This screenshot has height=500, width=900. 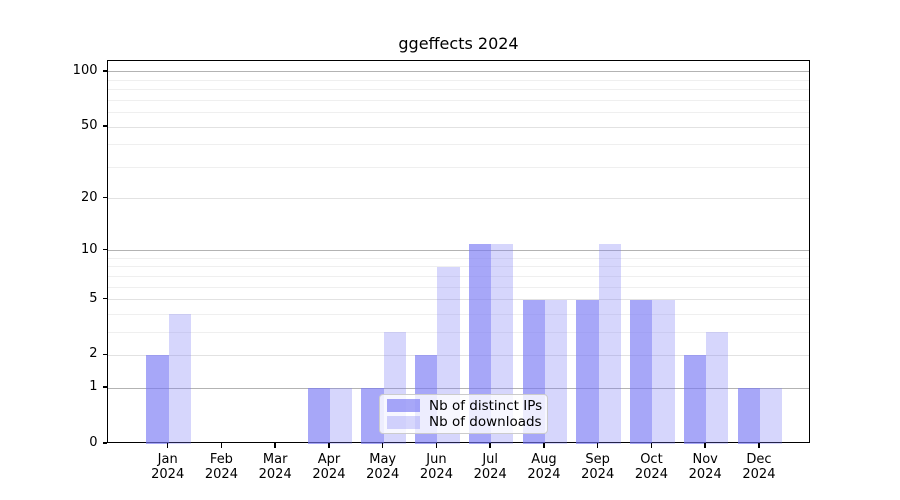 What do you see at coordinates (490, 459) in the screenshot?
I see `x-tick-month: Jul` at bounding box center [490, 459].